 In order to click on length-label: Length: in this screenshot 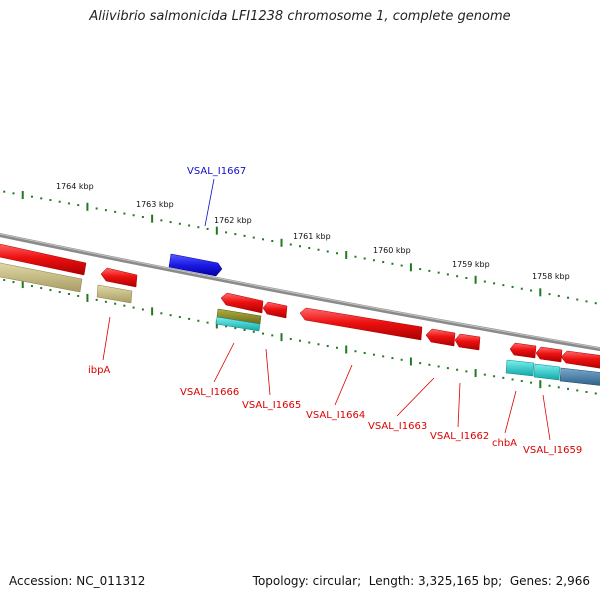, I will do `click(391, 581)`.